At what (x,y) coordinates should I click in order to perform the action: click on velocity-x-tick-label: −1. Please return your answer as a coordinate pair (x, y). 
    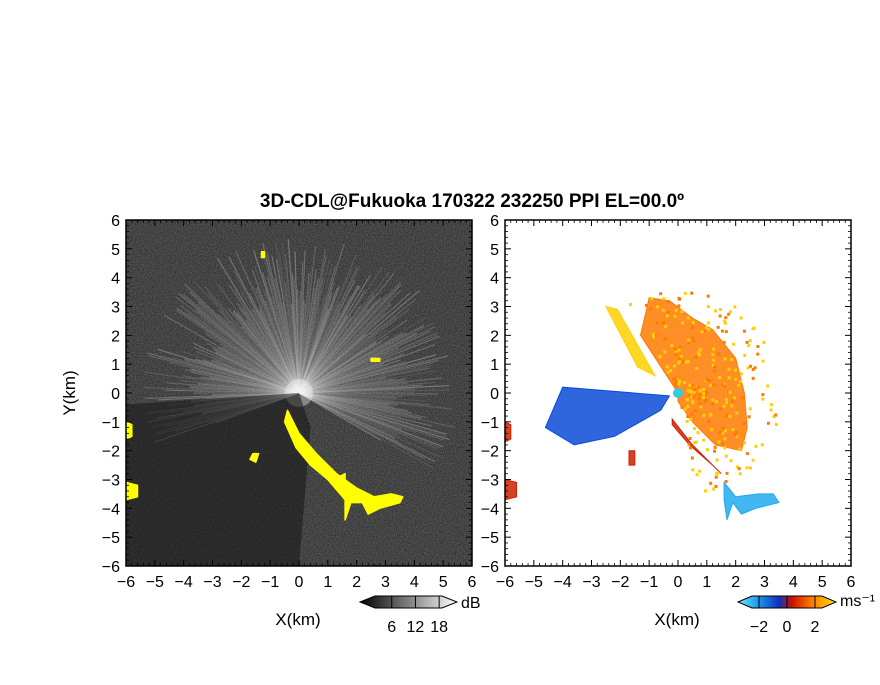
    Looking at the image, I should click on (649, 582).